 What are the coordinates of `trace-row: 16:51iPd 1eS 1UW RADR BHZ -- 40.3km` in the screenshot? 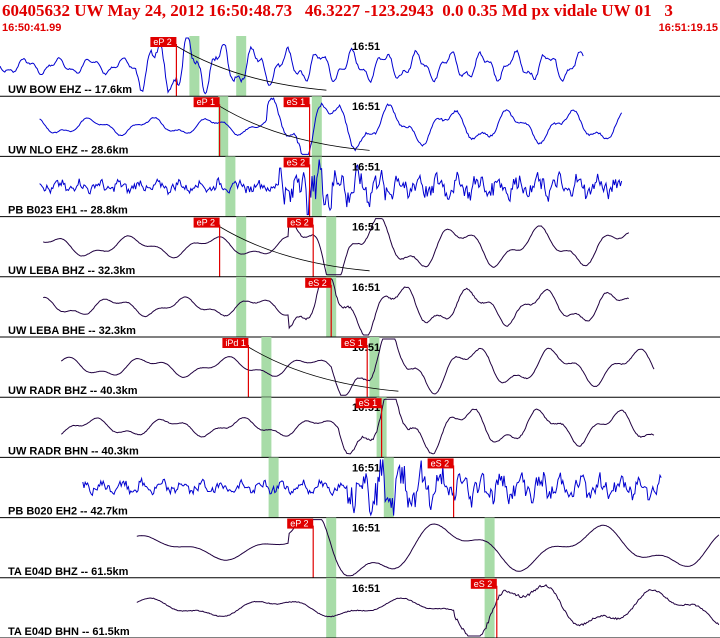 It's located at (360, 367).